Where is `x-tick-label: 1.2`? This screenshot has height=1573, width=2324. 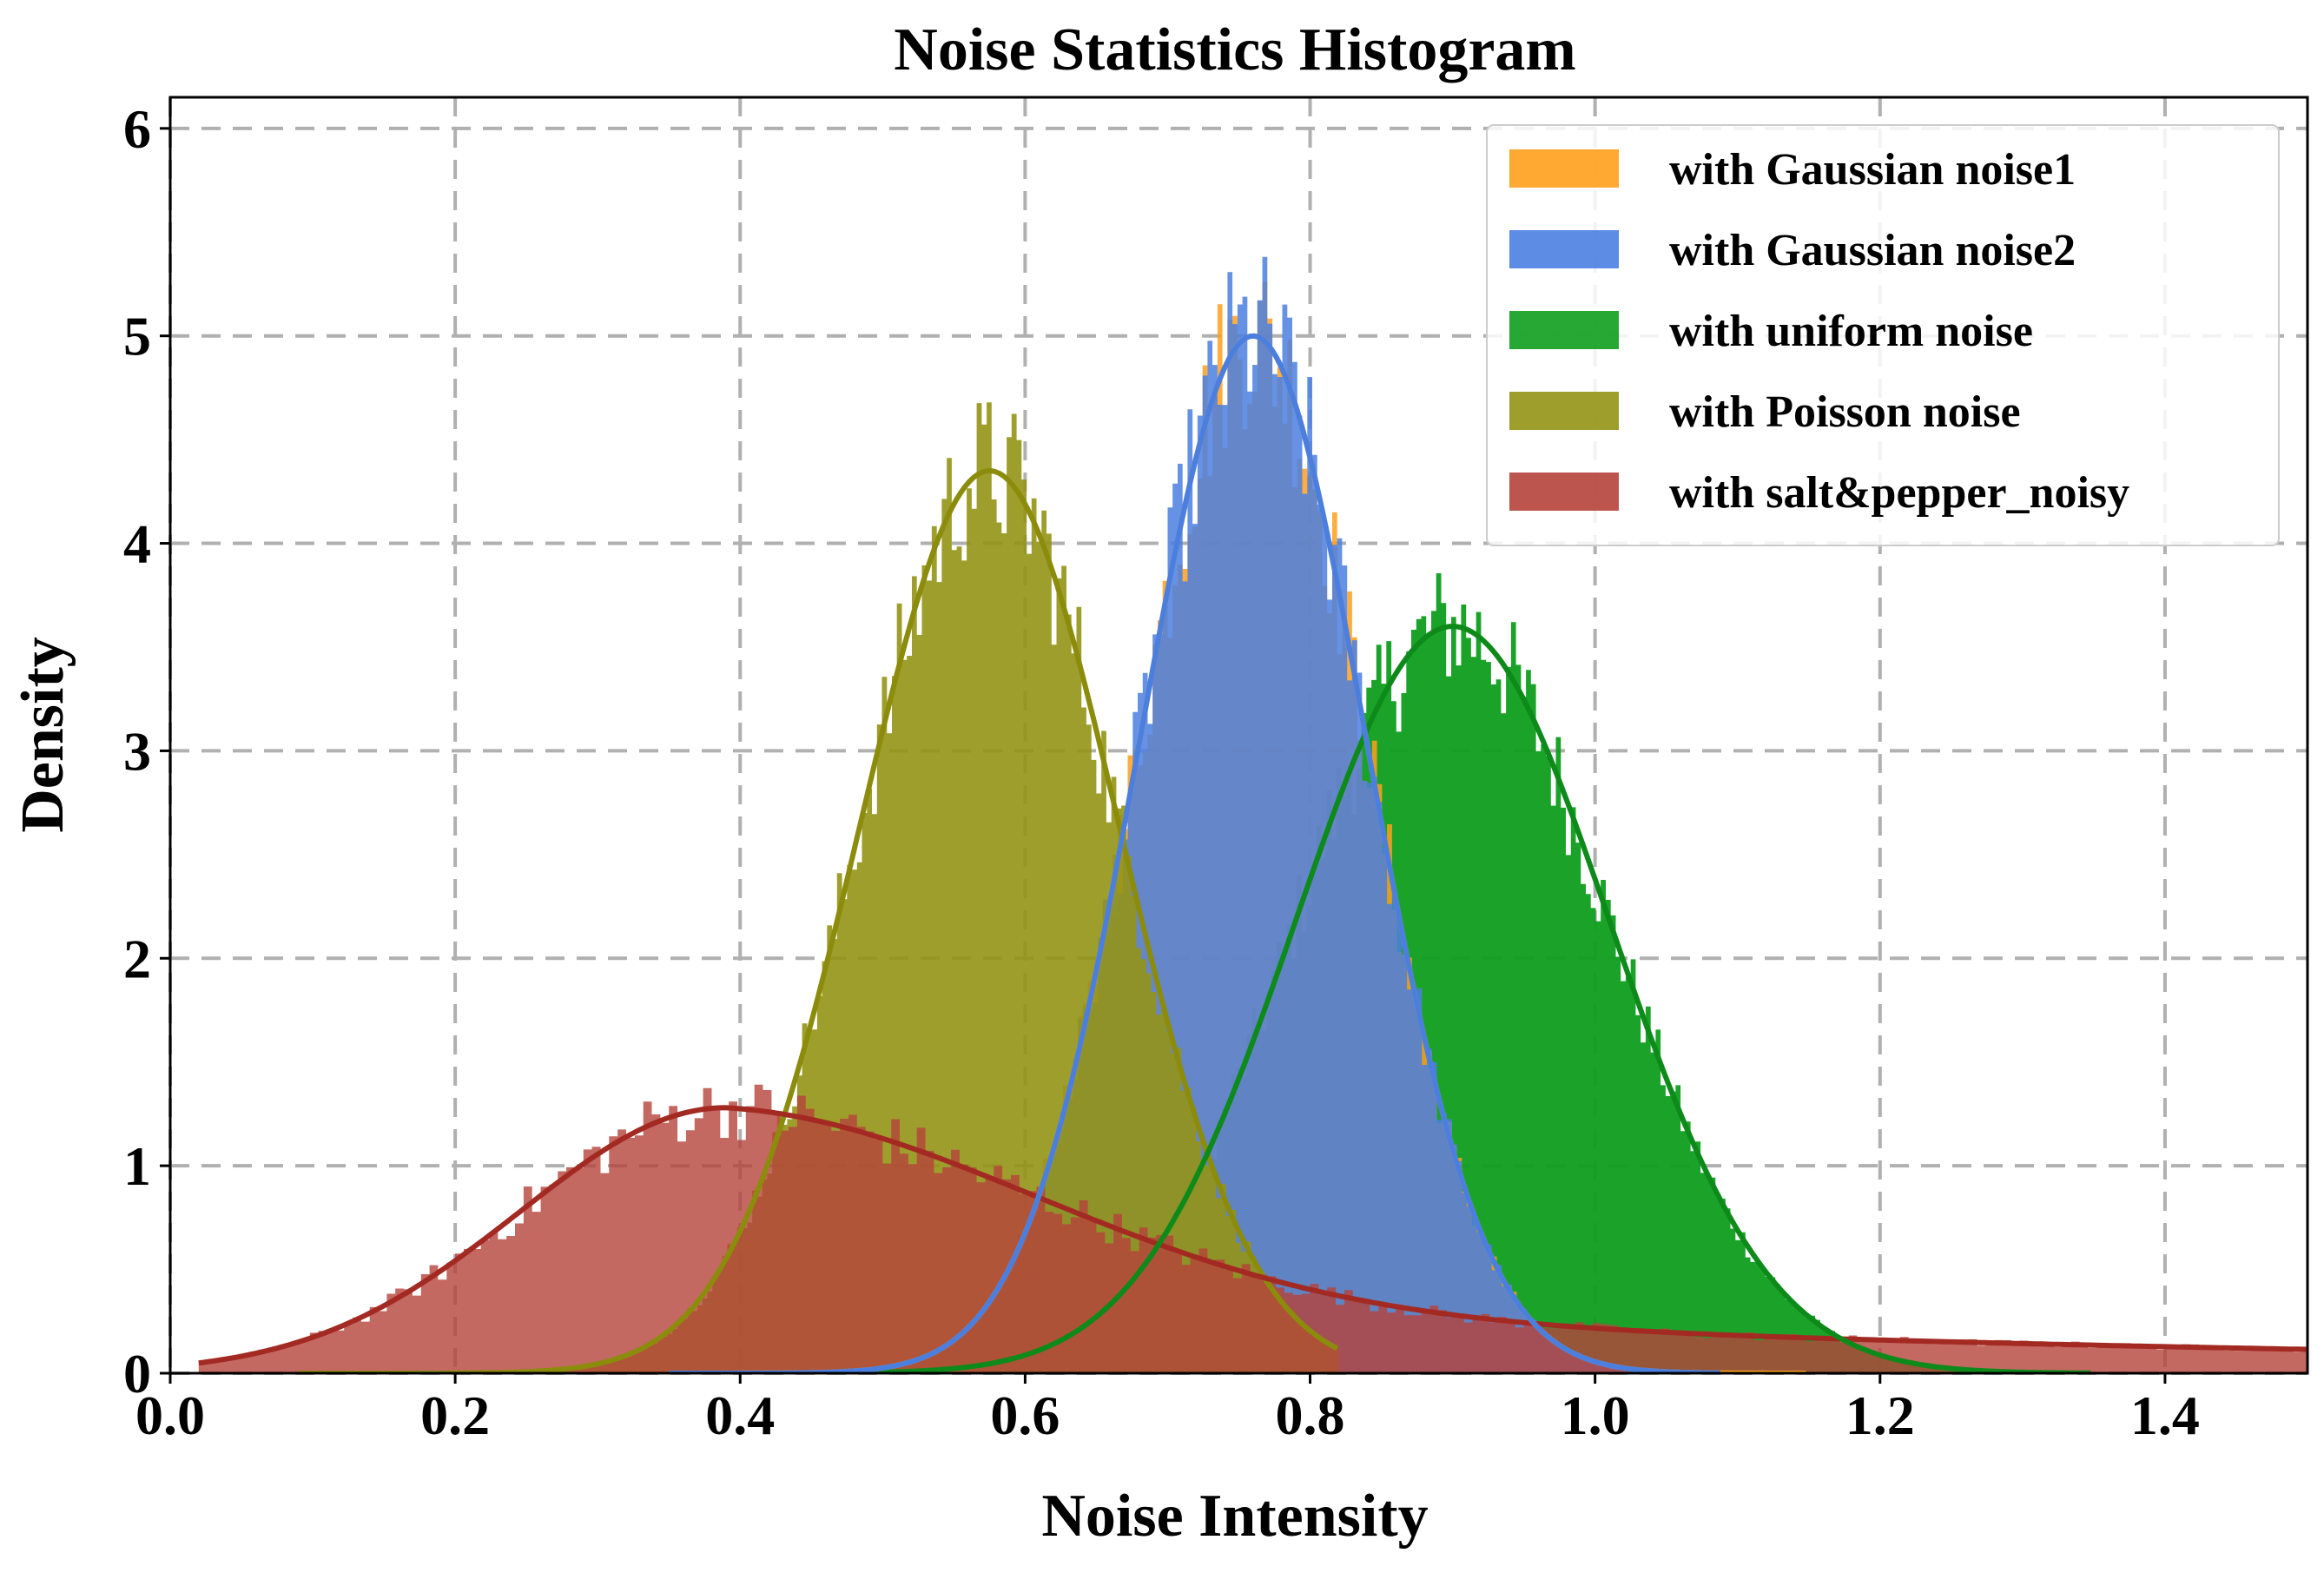 x-tick-label: 1.2 is located at coordinates (1880, 1415).